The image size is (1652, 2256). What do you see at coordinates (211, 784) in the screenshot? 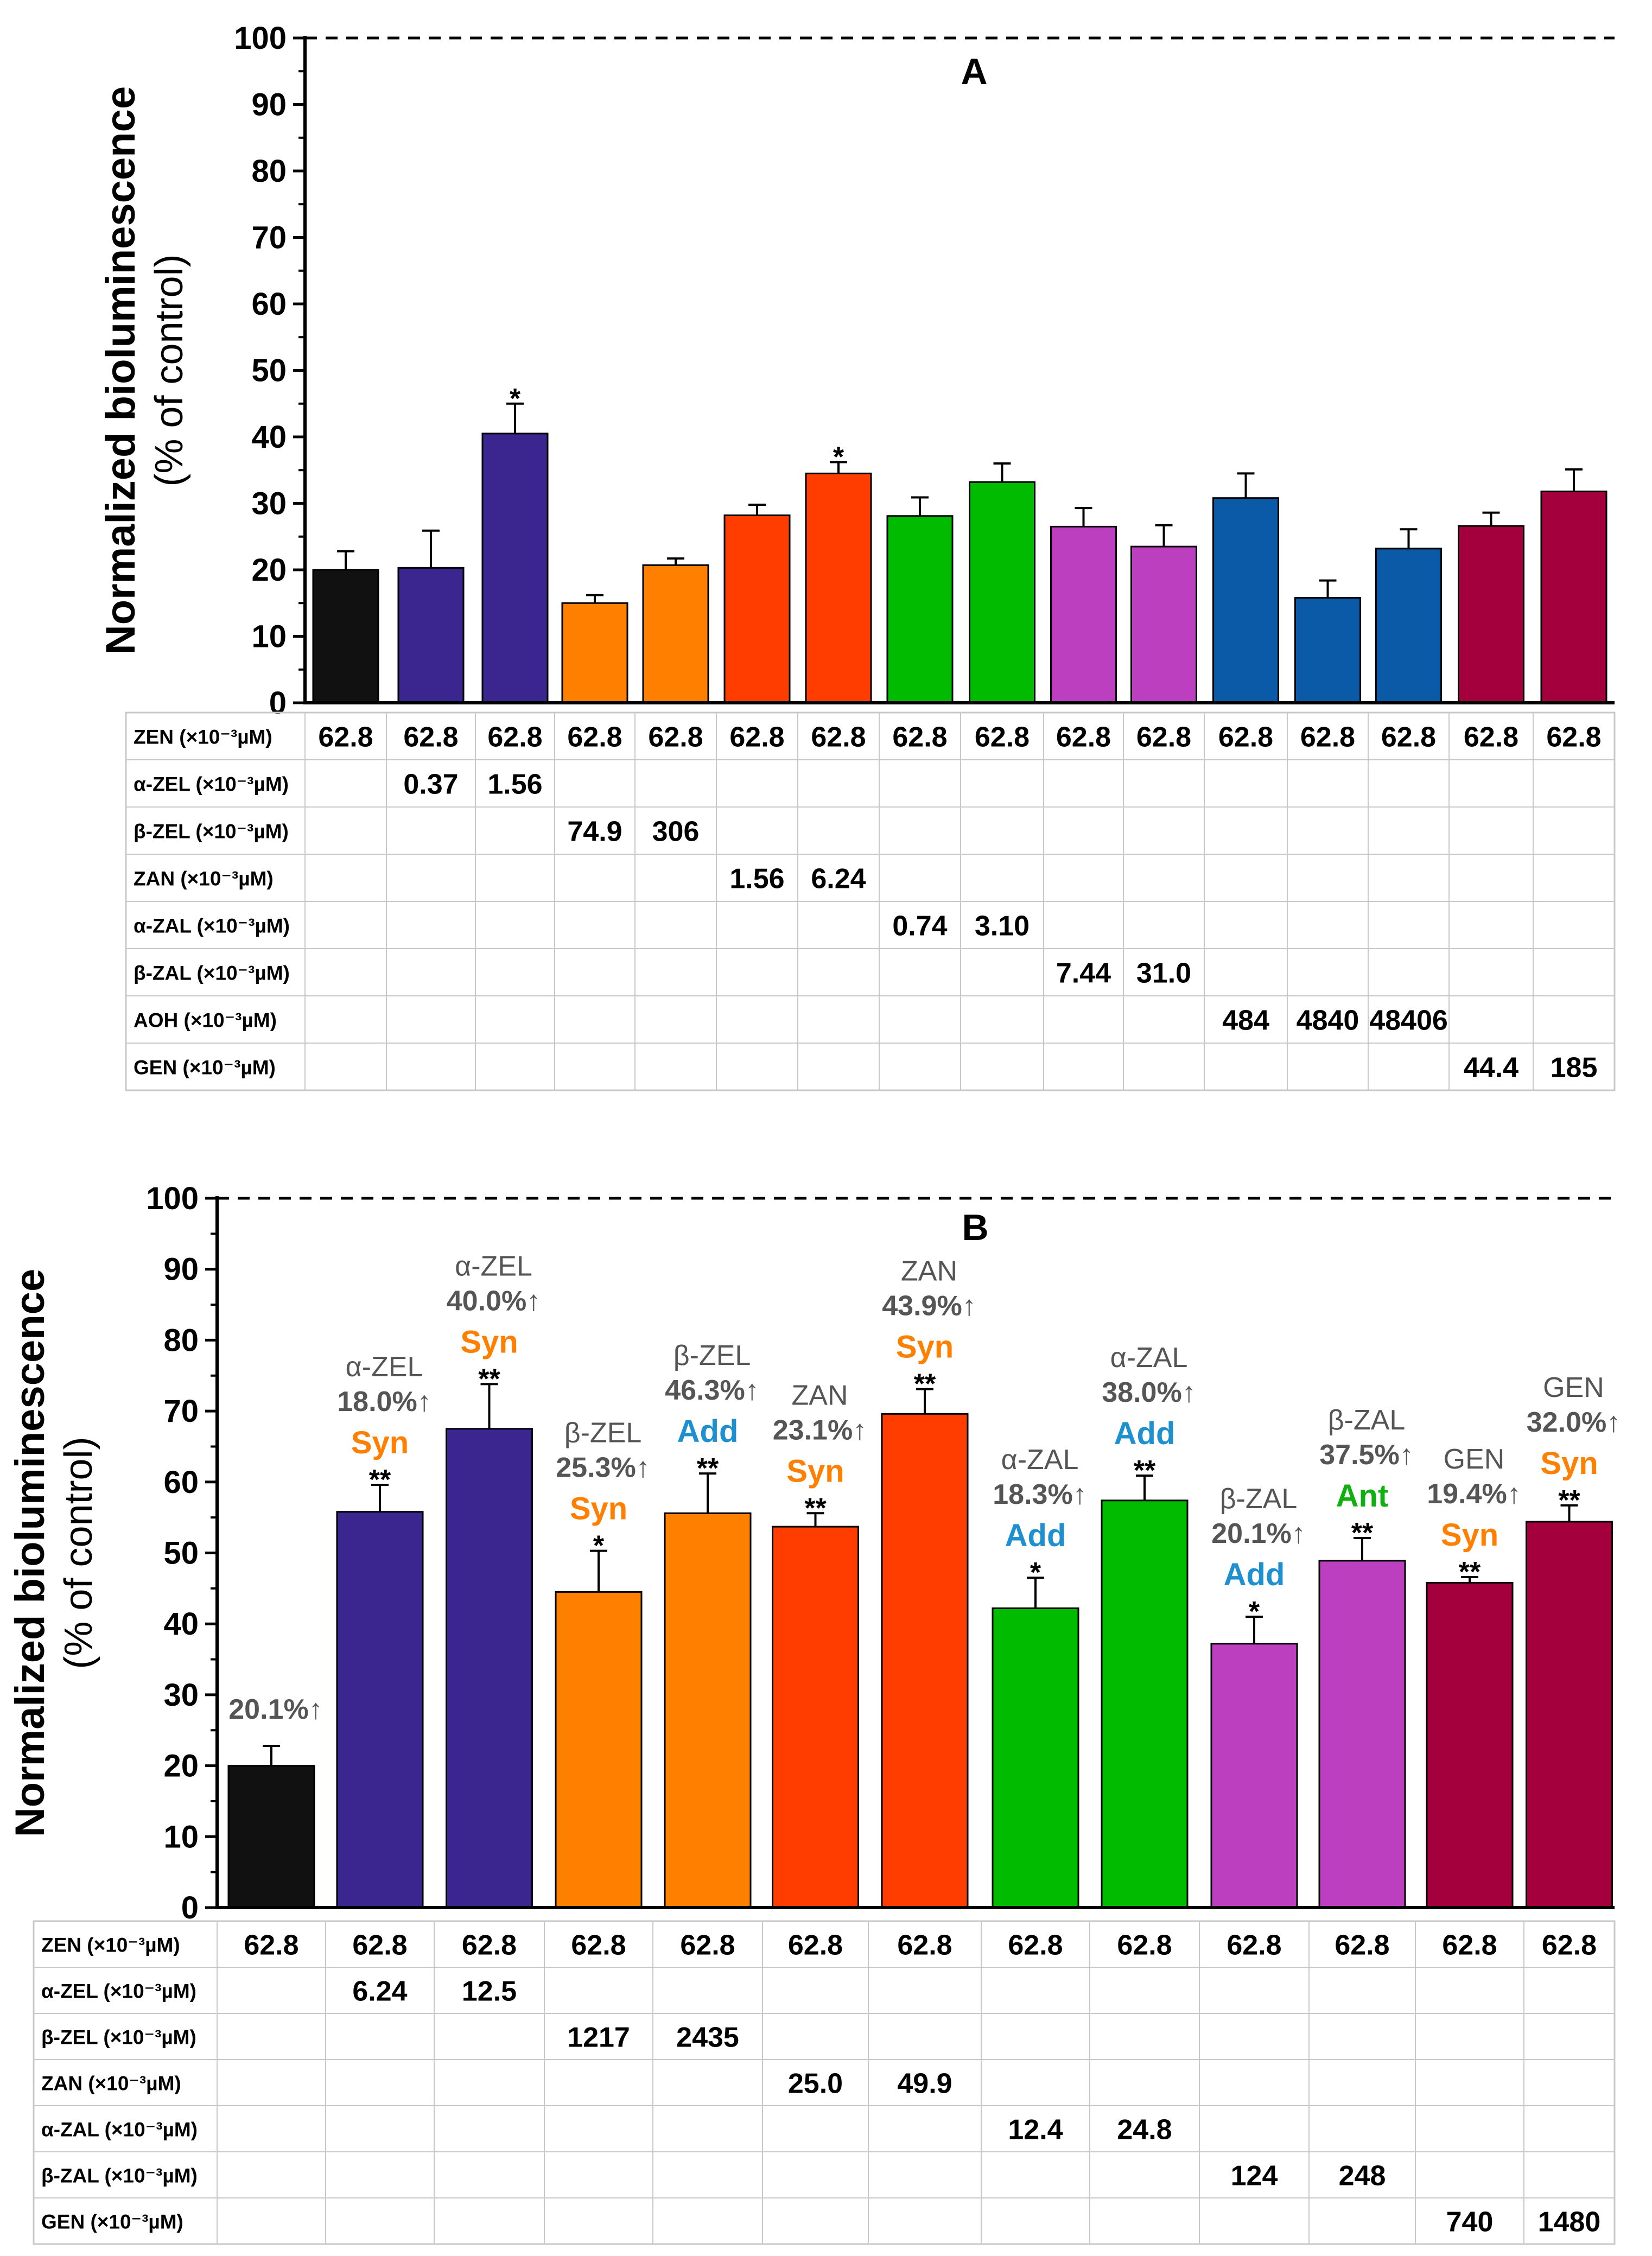
I see `table-row-label: α-ZEL (×10⁻³µM)` at bounding box center [211, 784].